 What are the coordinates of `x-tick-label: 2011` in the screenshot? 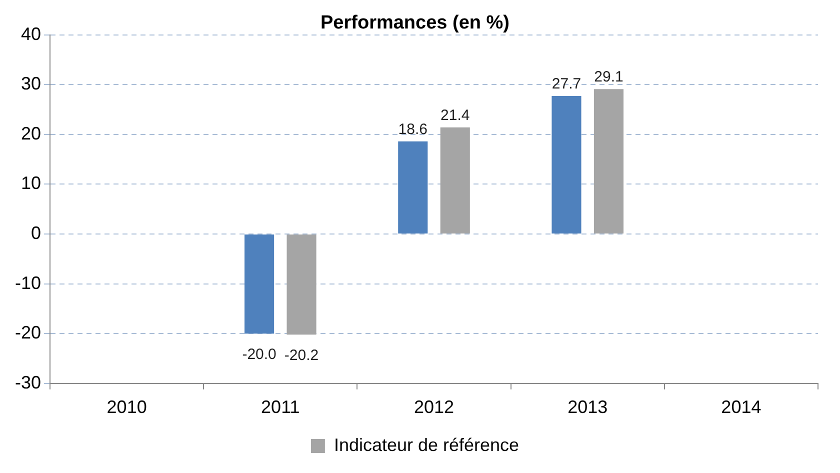 It's located at (280, 407).